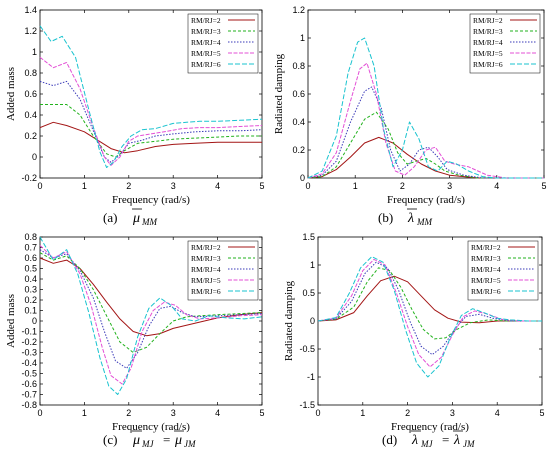 The width and height of the screenshot is (550, 457). Describe the element at coordinates (11, 321) in the screenshot. I see `y-axis-label: Added mass` at that location.